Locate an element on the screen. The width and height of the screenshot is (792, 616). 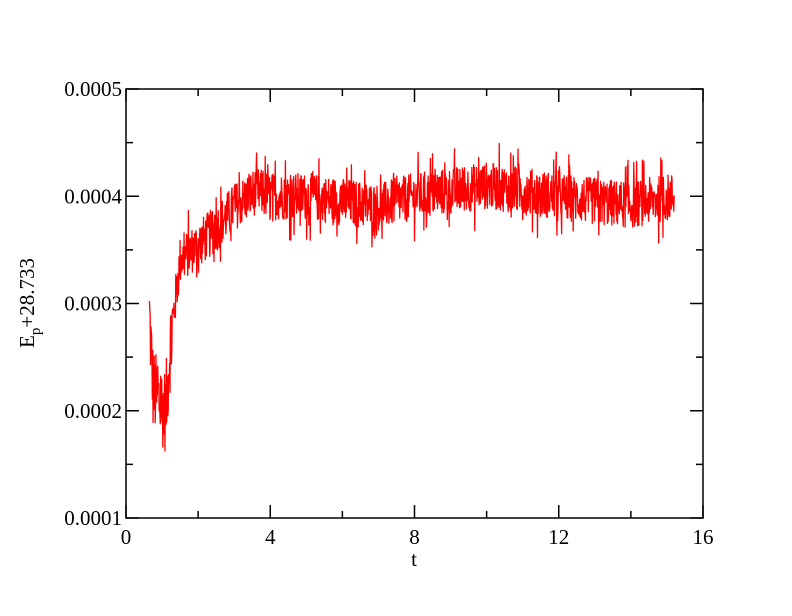
y-tick-label: 0.0004 is located at coordinates (93, 196).